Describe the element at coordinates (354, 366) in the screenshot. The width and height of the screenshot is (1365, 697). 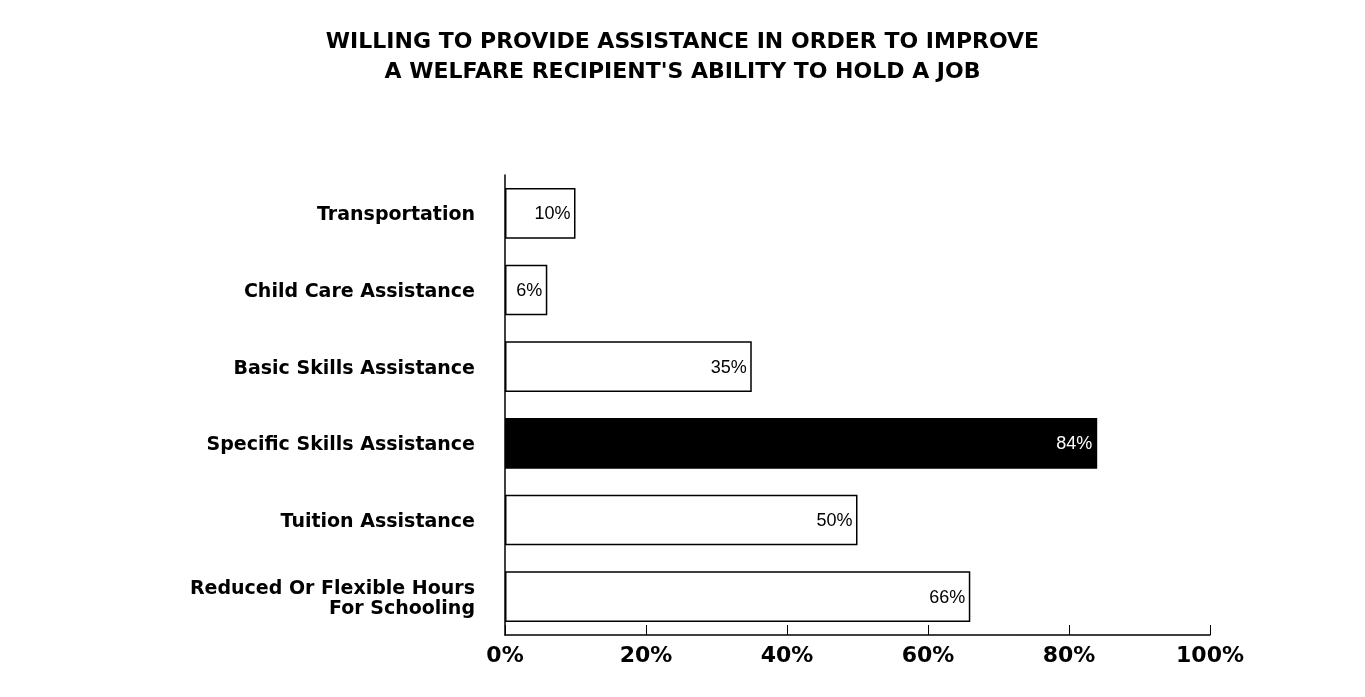
I see `y-tick-label: Basic Skills Assistance` at that location.